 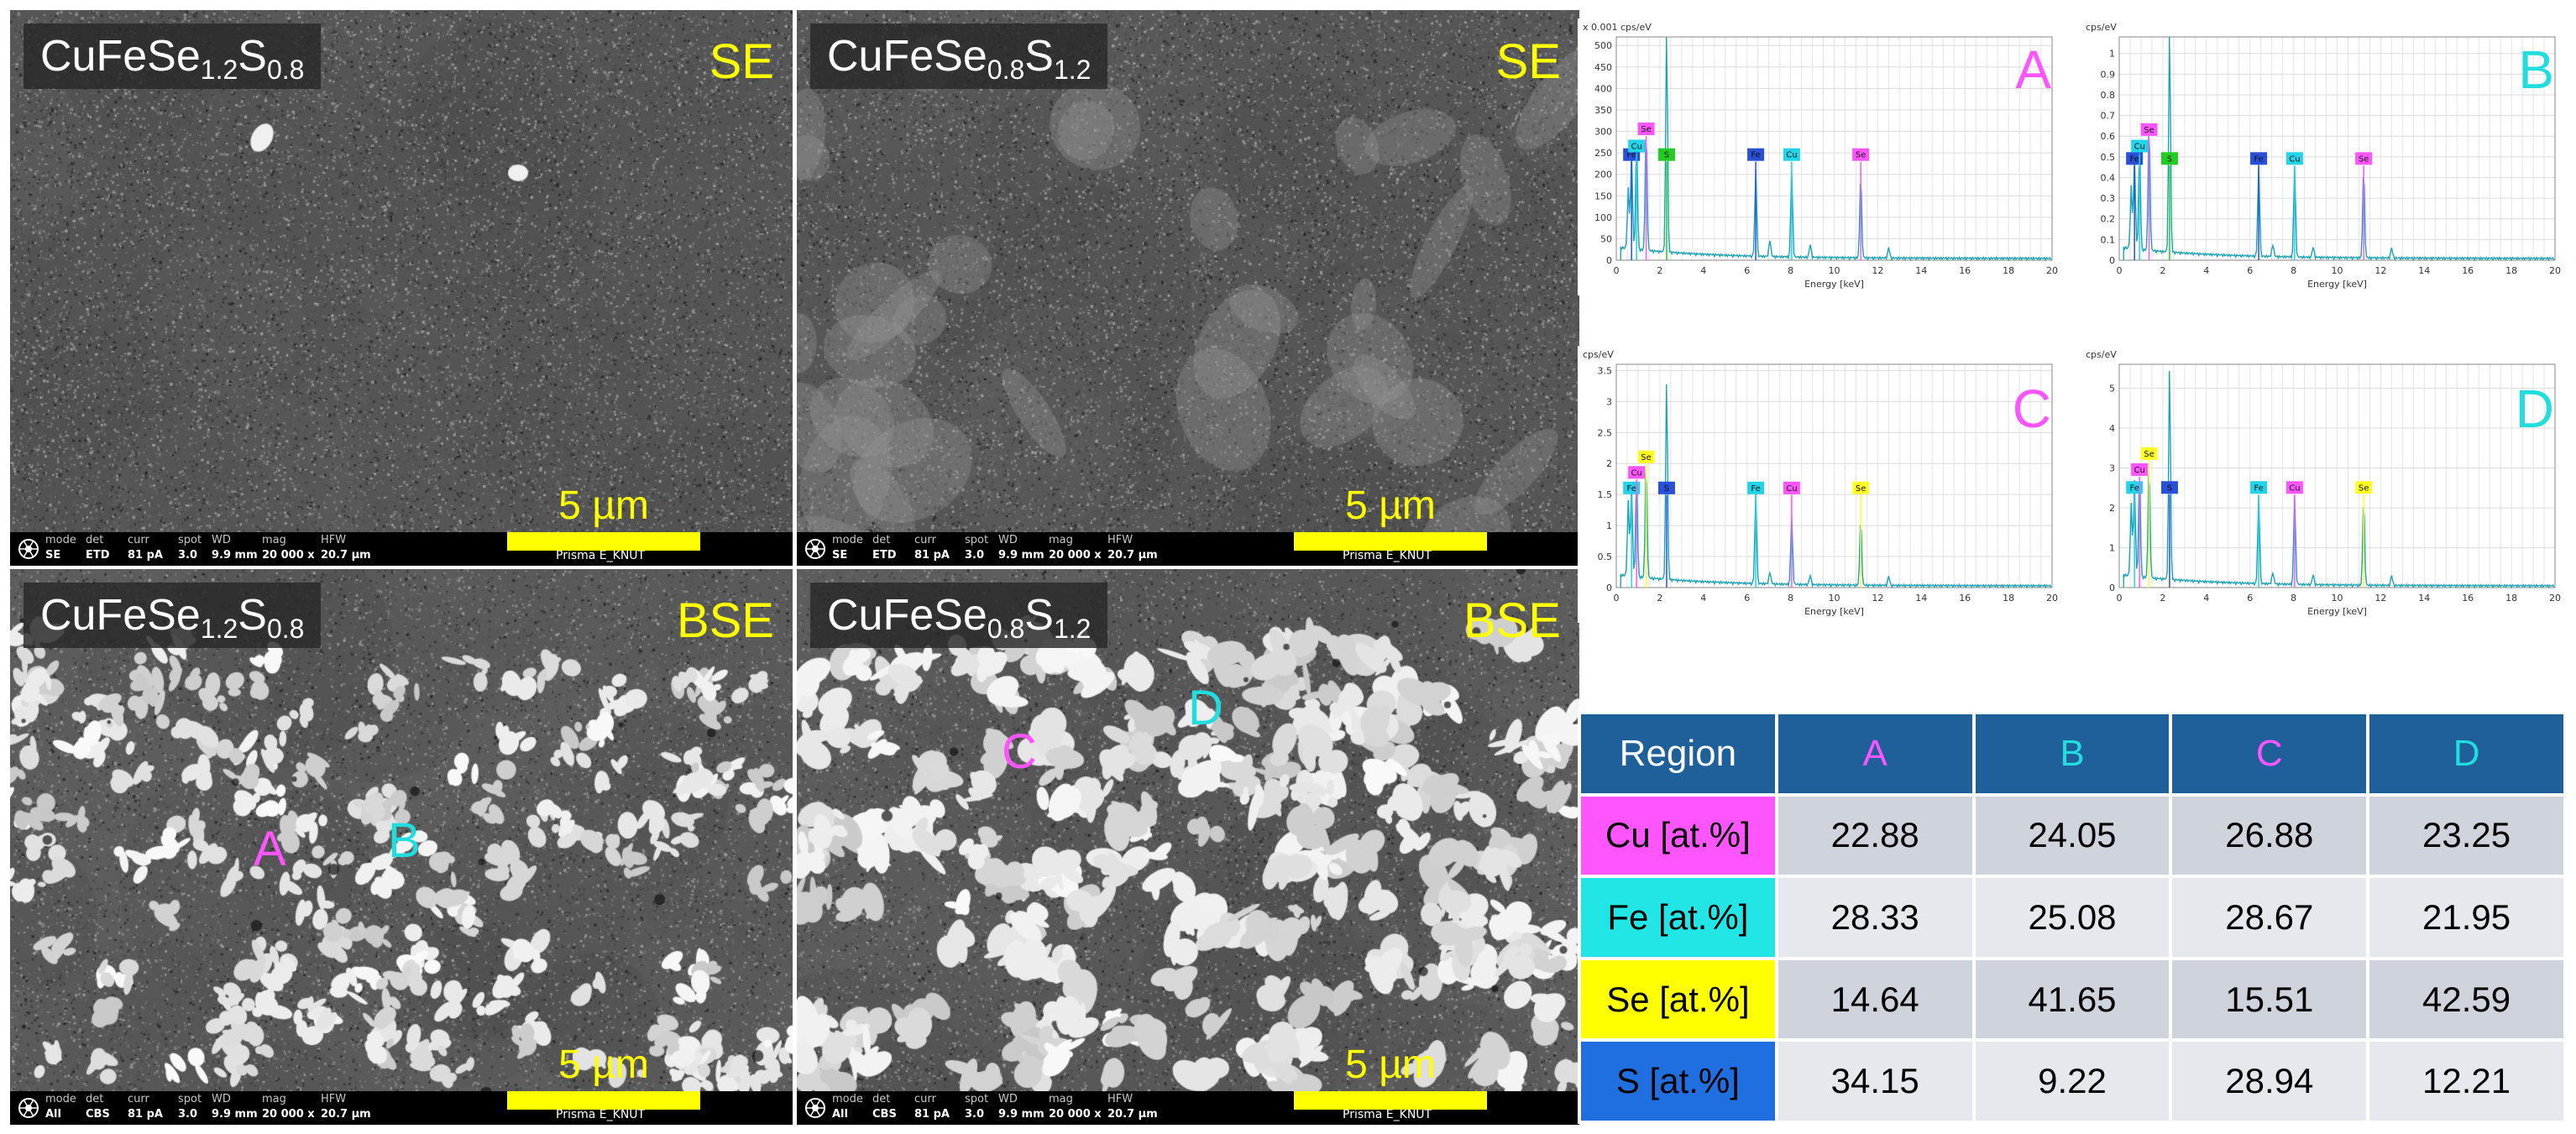 What do you see at coordinates (405, 840) in the screenshot?
I see `region-marker-b: B` at bounding box center [405, 840].